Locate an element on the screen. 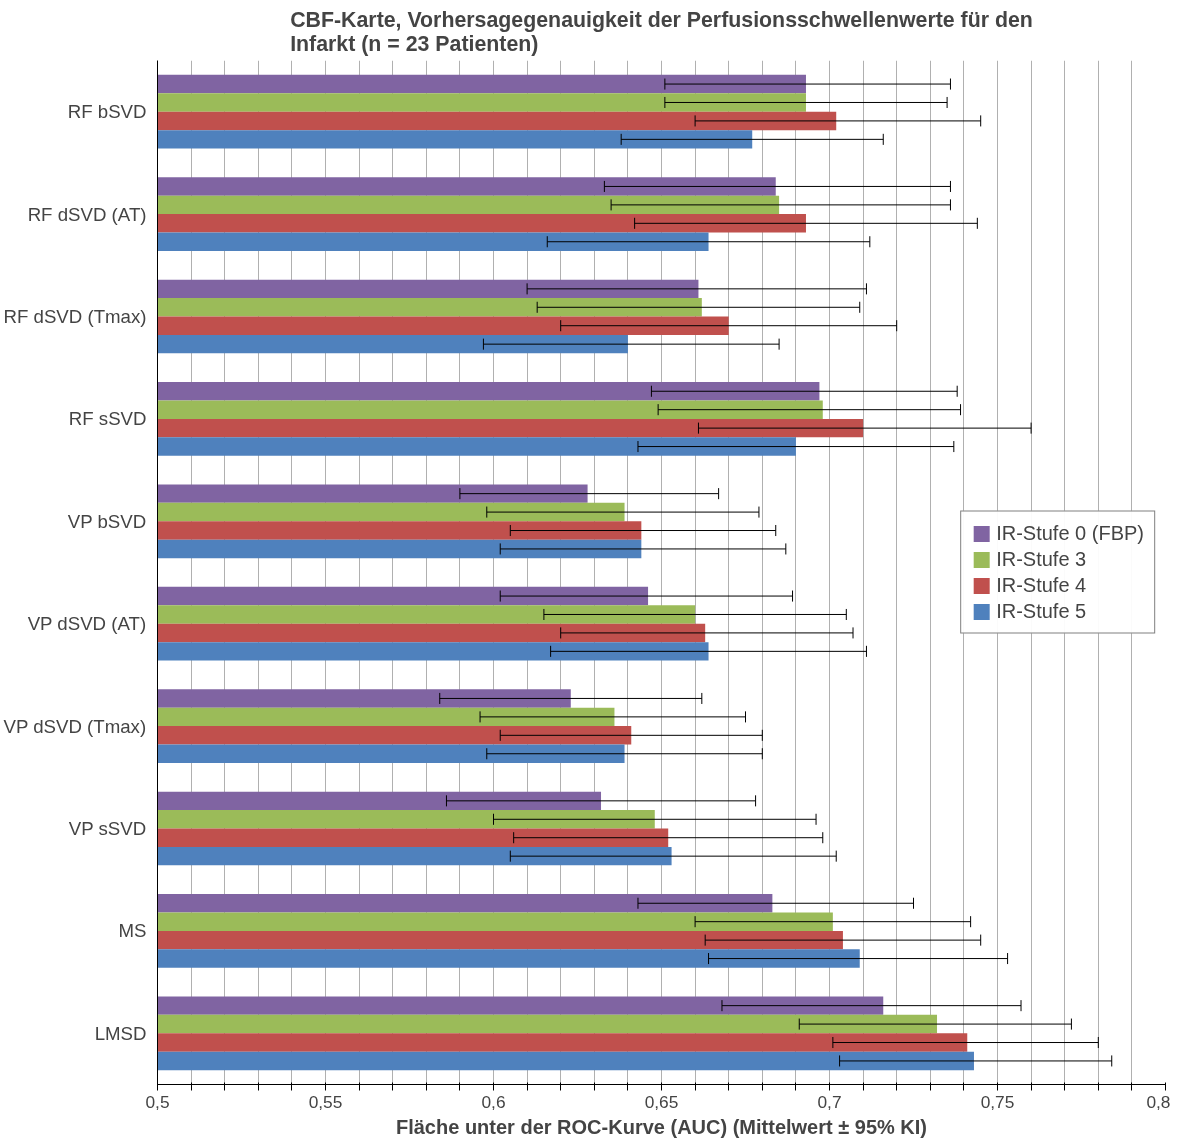 The image size is (1177, 1146). x-tick-label: 0,65 is located at coordinates (661, 1101).